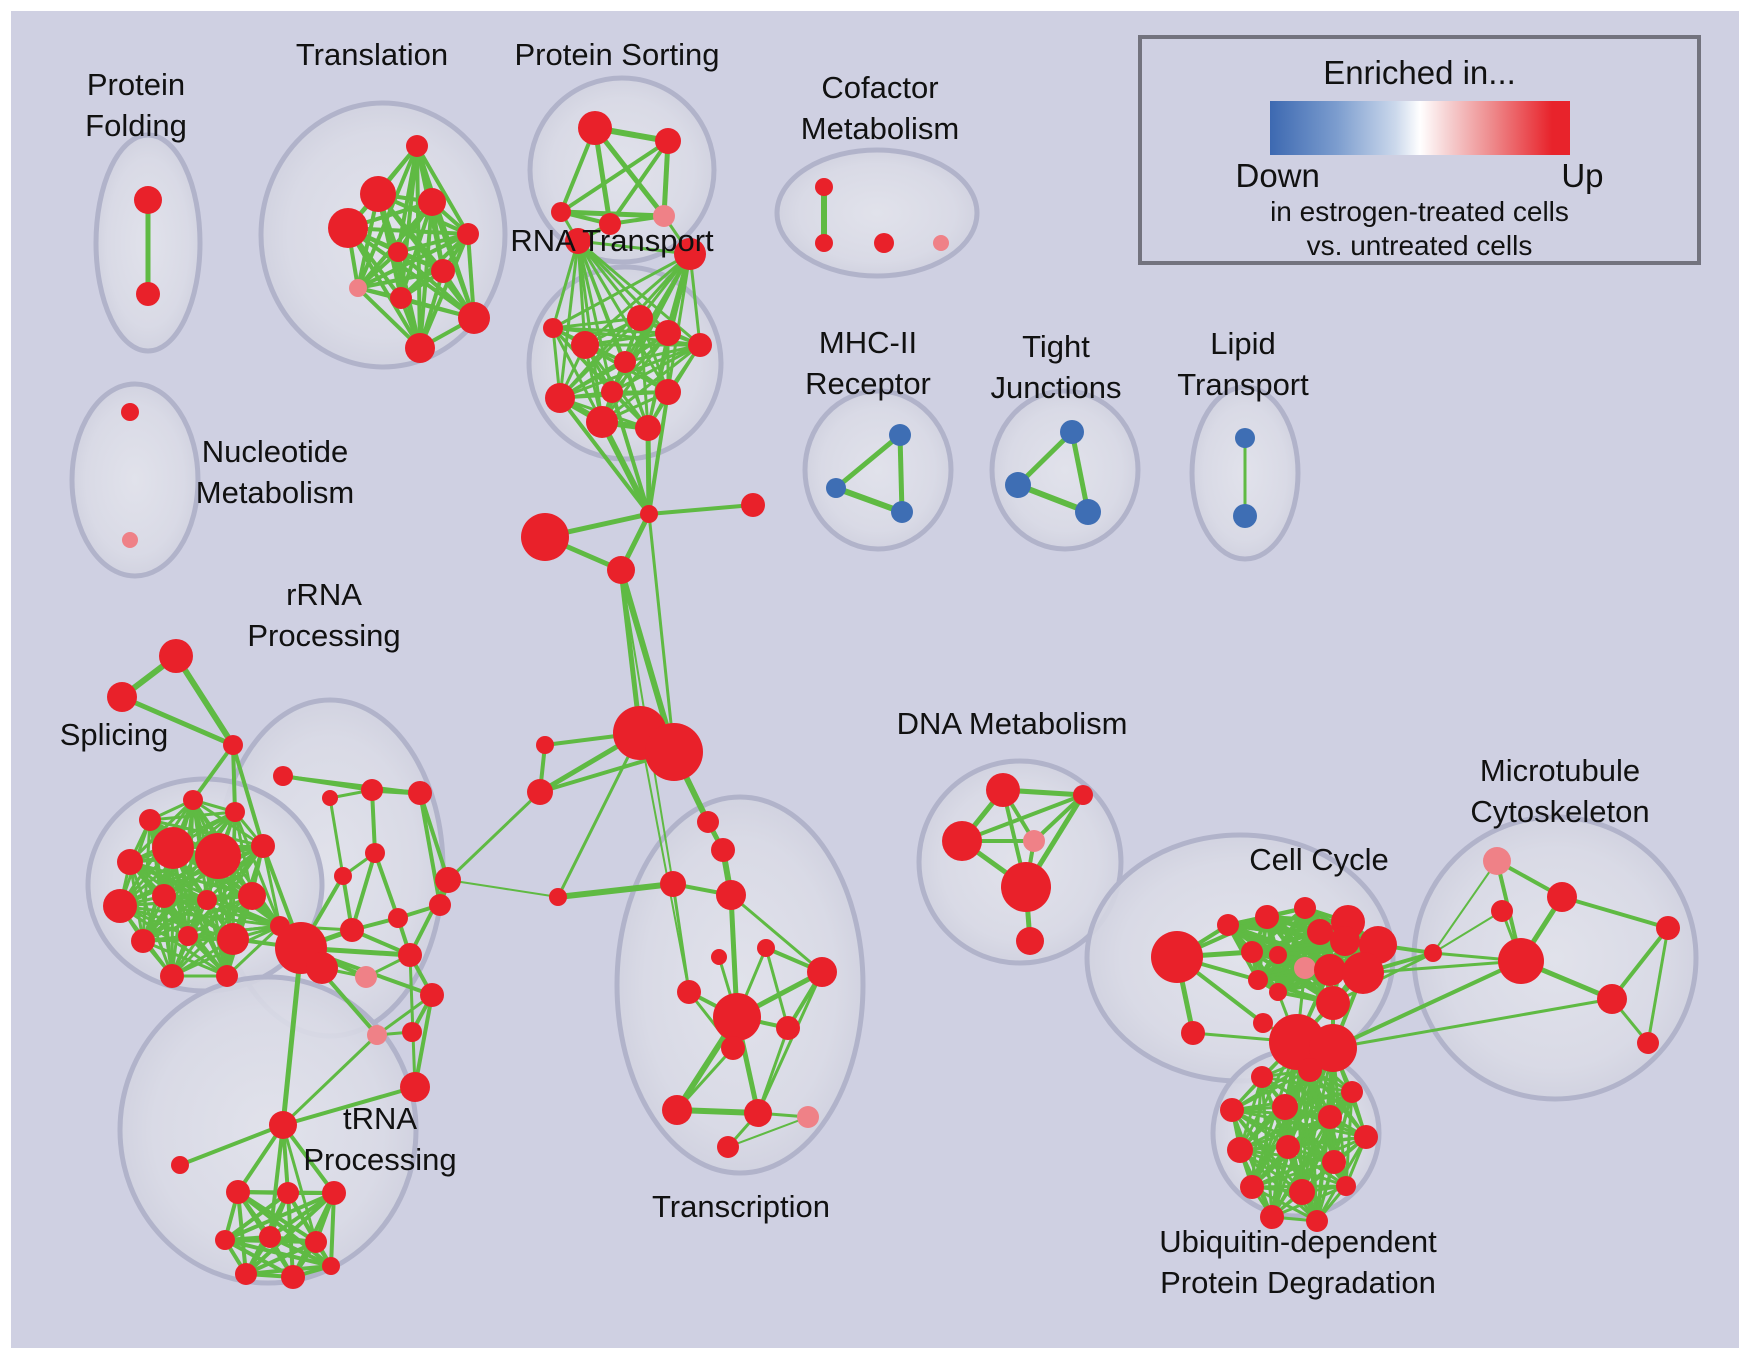 The image size is (1750, 1360). Describe the element at coordinates (420, 348) in the screenshot. I see `gene-set-node-tl10` at that location.